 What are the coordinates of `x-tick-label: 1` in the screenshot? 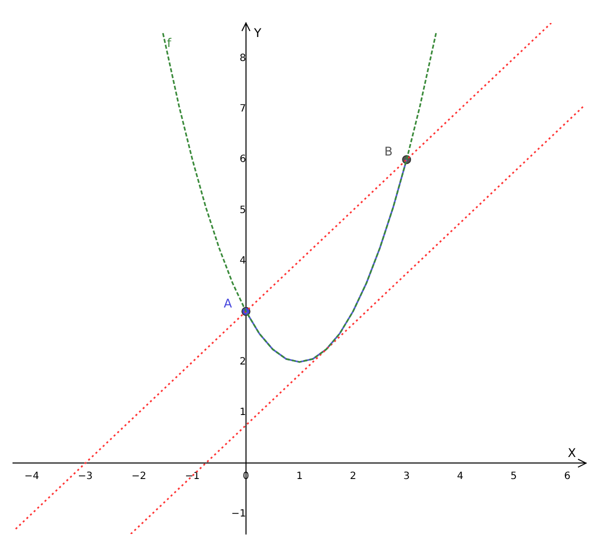 It's located at (299, 476).